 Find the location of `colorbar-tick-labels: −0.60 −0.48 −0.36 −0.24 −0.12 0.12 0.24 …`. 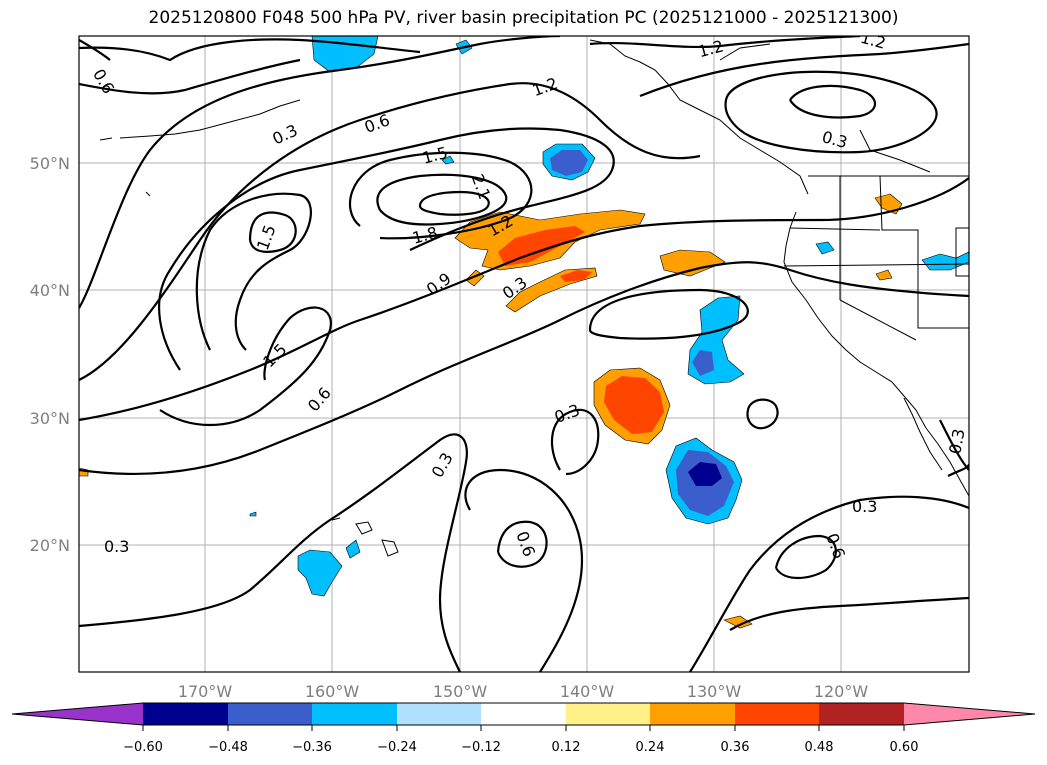

colorbar-tick-labels: −0.60 −0.48 −0.36 −0.24 −0.12 0.12 0.24 … is located at coordinates (520, 747).